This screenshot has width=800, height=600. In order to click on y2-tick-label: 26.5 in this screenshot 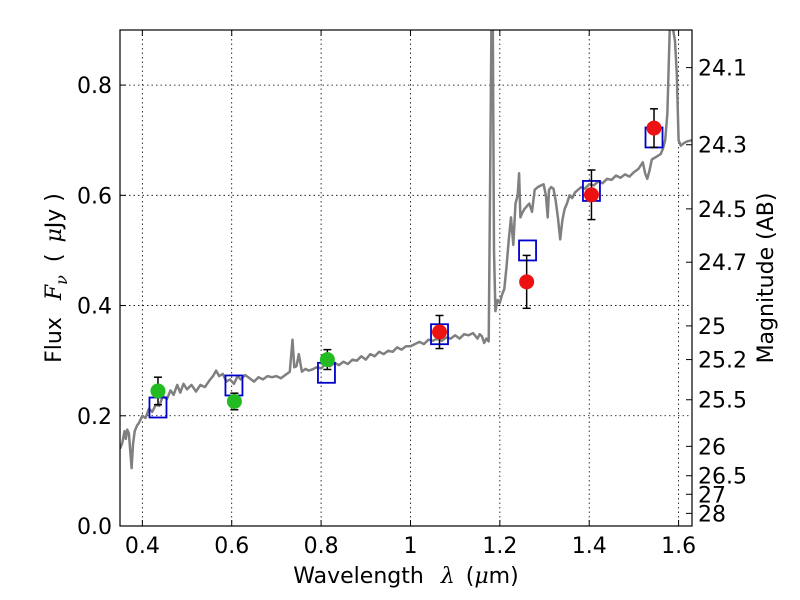, I will do `click(722, 477)`.